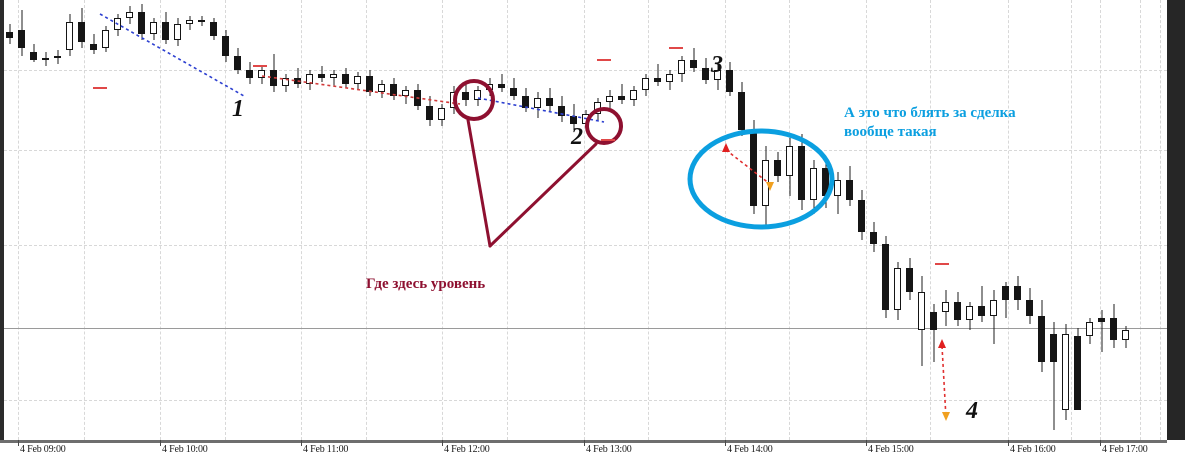  I want to click on chart-marker-4: 4, so click(972, 411).